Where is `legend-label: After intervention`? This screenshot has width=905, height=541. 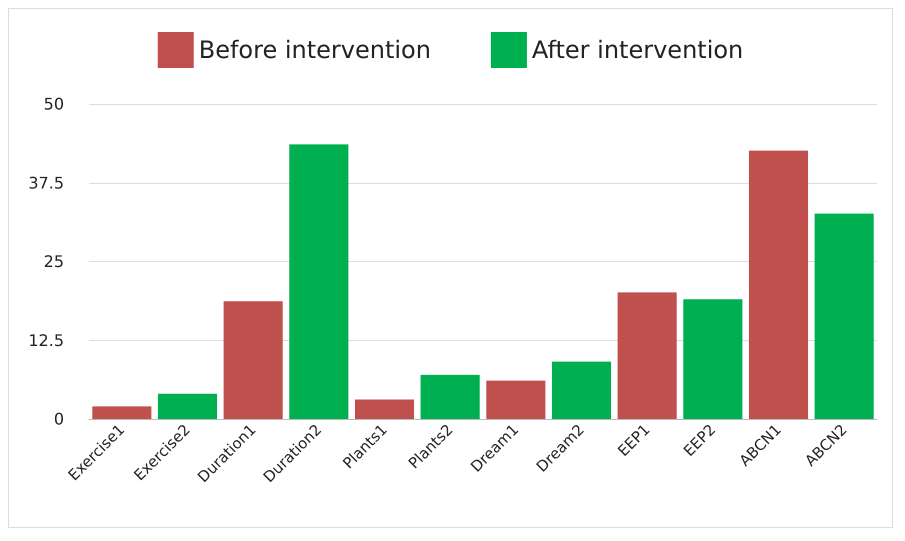
legend-label: After intervention is located at coordinates (638, 50).